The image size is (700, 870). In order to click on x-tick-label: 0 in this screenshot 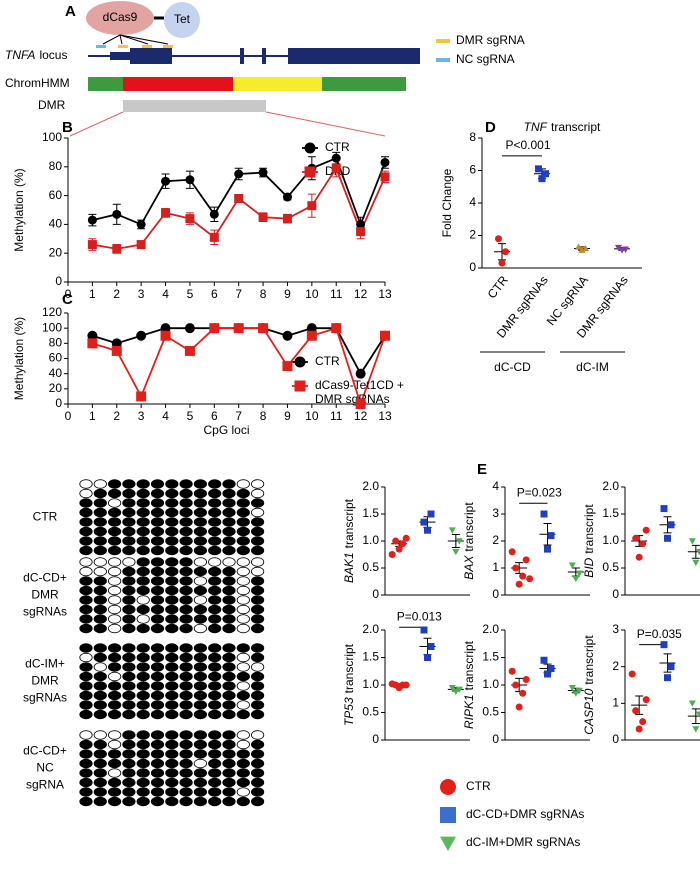, I will do `click(68, 294)`.